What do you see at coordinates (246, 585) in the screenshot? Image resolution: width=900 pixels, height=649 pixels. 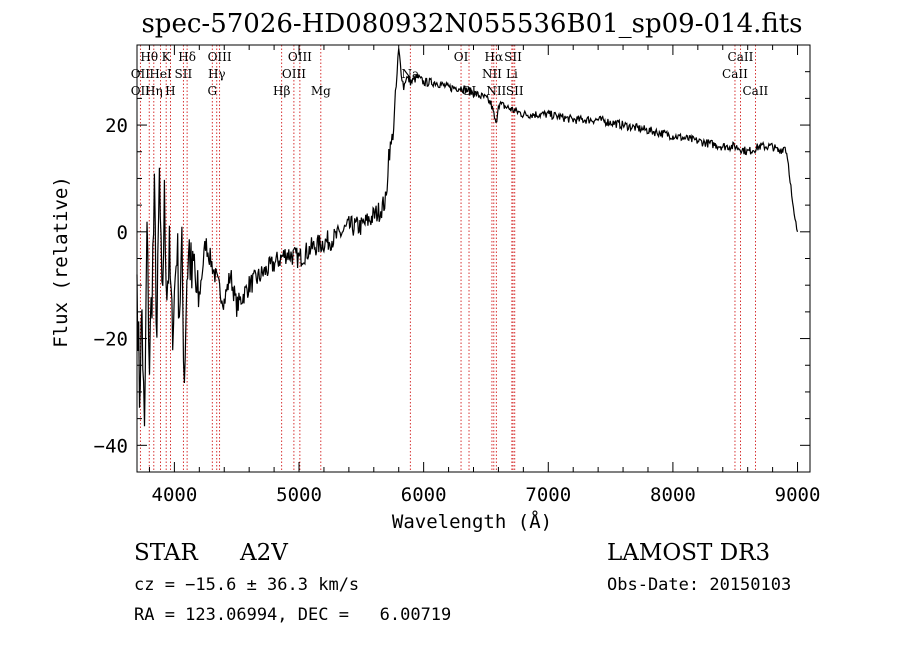 I see `cz-value: cz = −15.6 ± 36.3 km/s` at bounding box center [246, 585].